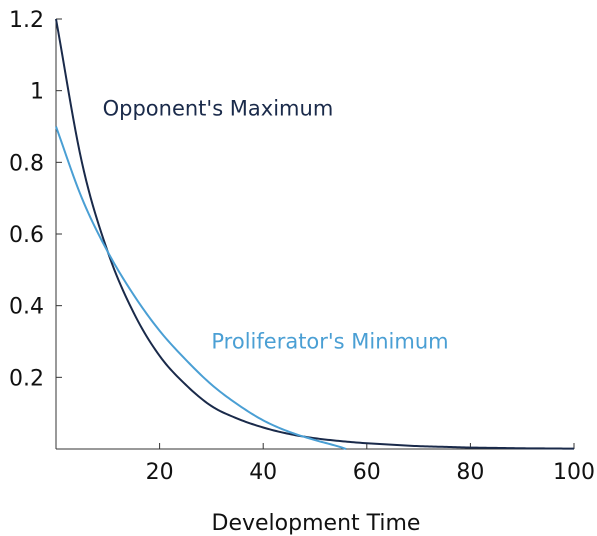 This screenshot has width=597, height=536. I want to click on series-annotation-1: Proliferator's Minimum, so click(329, 342).